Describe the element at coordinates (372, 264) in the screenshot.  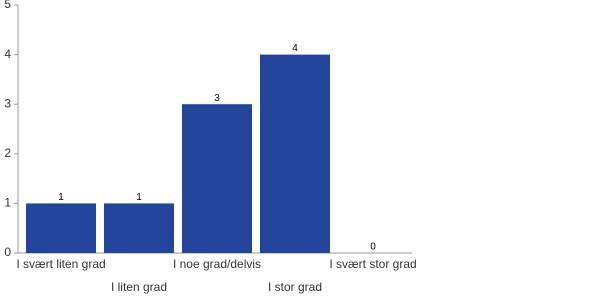
I see `x-tick-label: I svært stor grad` at that location.